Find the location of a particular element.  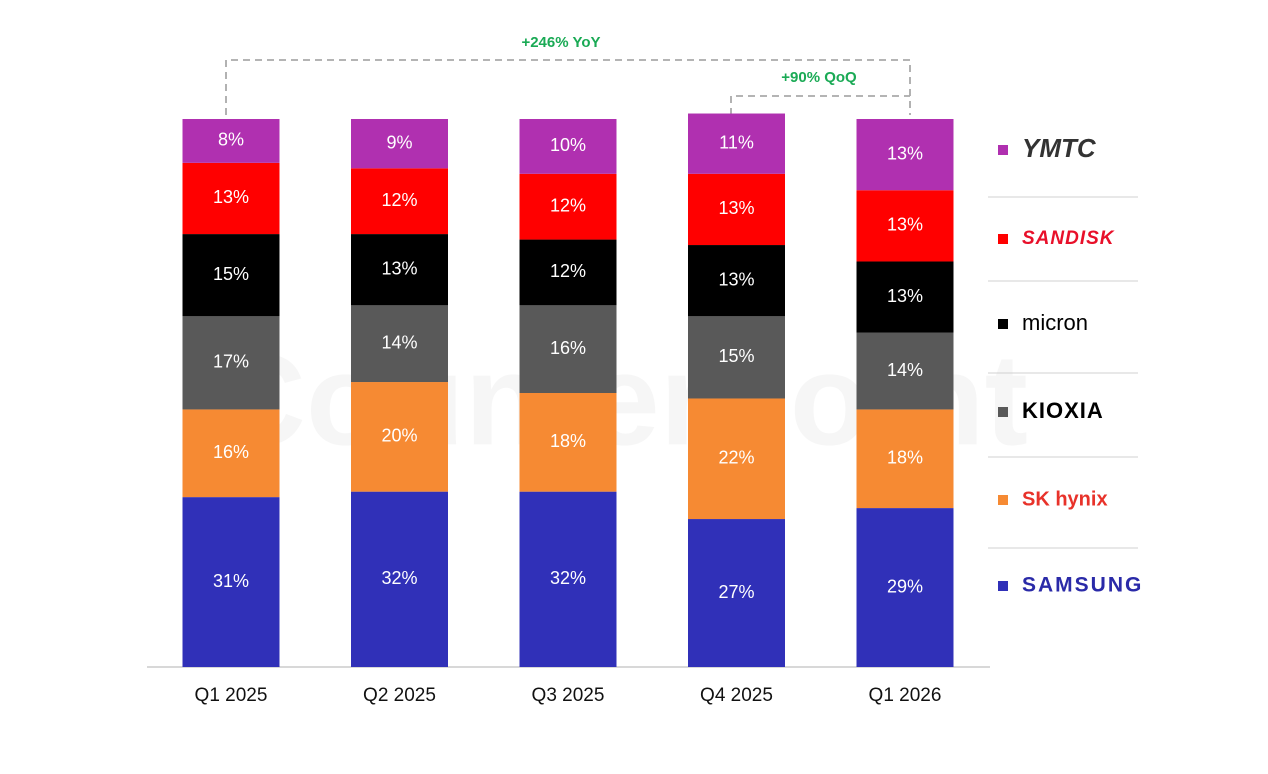

annotation: +246% YoY is located at coordinates (560, 42).